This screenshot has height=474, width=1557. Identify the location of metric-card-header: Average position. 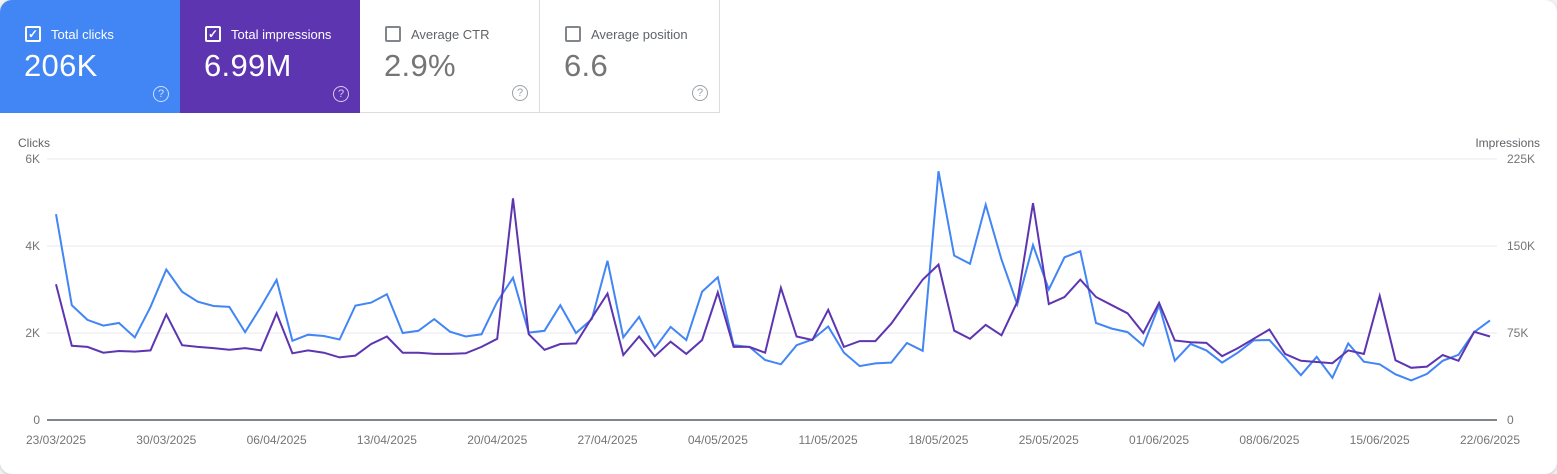
(626, 34).